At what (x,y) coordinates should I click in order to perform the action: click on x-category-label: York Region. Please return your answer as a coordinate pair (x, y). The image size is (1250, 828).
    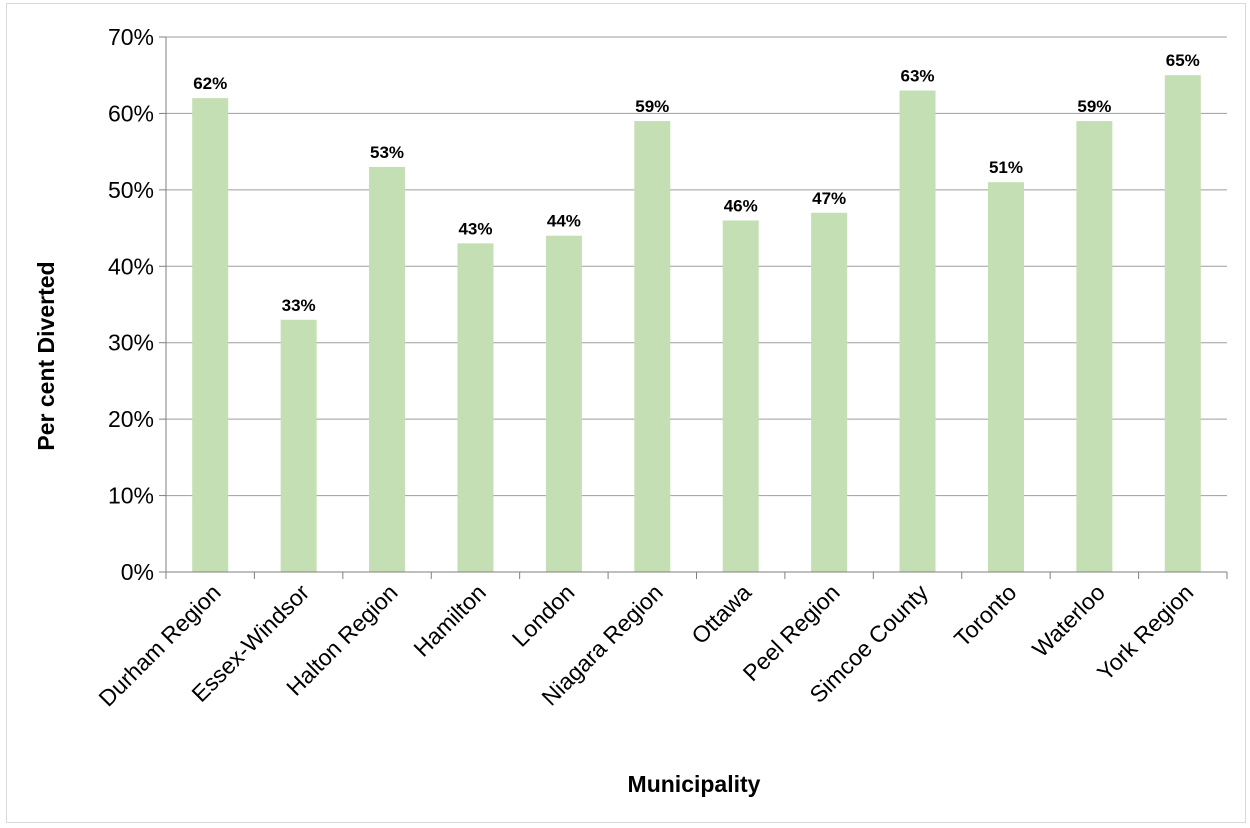
    Looking at the image, I should click on (1145, 632).